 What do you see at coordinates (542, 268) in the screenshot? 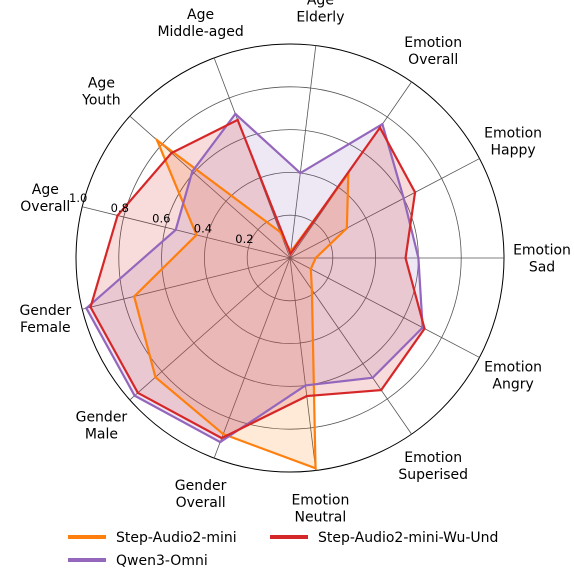
I see `axis-label-line: Sad` at bounding box center [542, 268].